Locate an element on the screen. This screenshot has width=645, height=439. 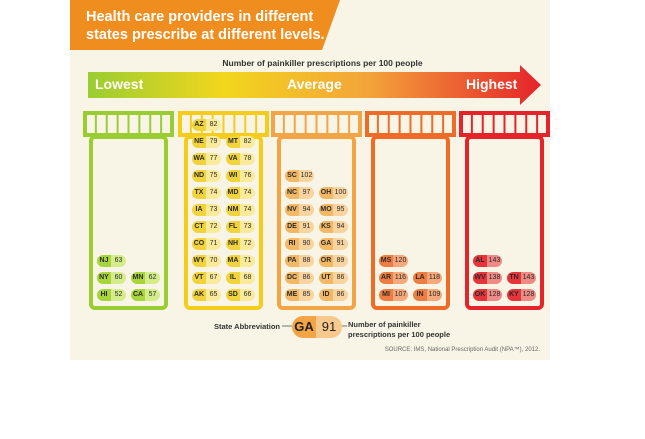
state-pill-ny: NY 60 is located at coordinates (111, 278).